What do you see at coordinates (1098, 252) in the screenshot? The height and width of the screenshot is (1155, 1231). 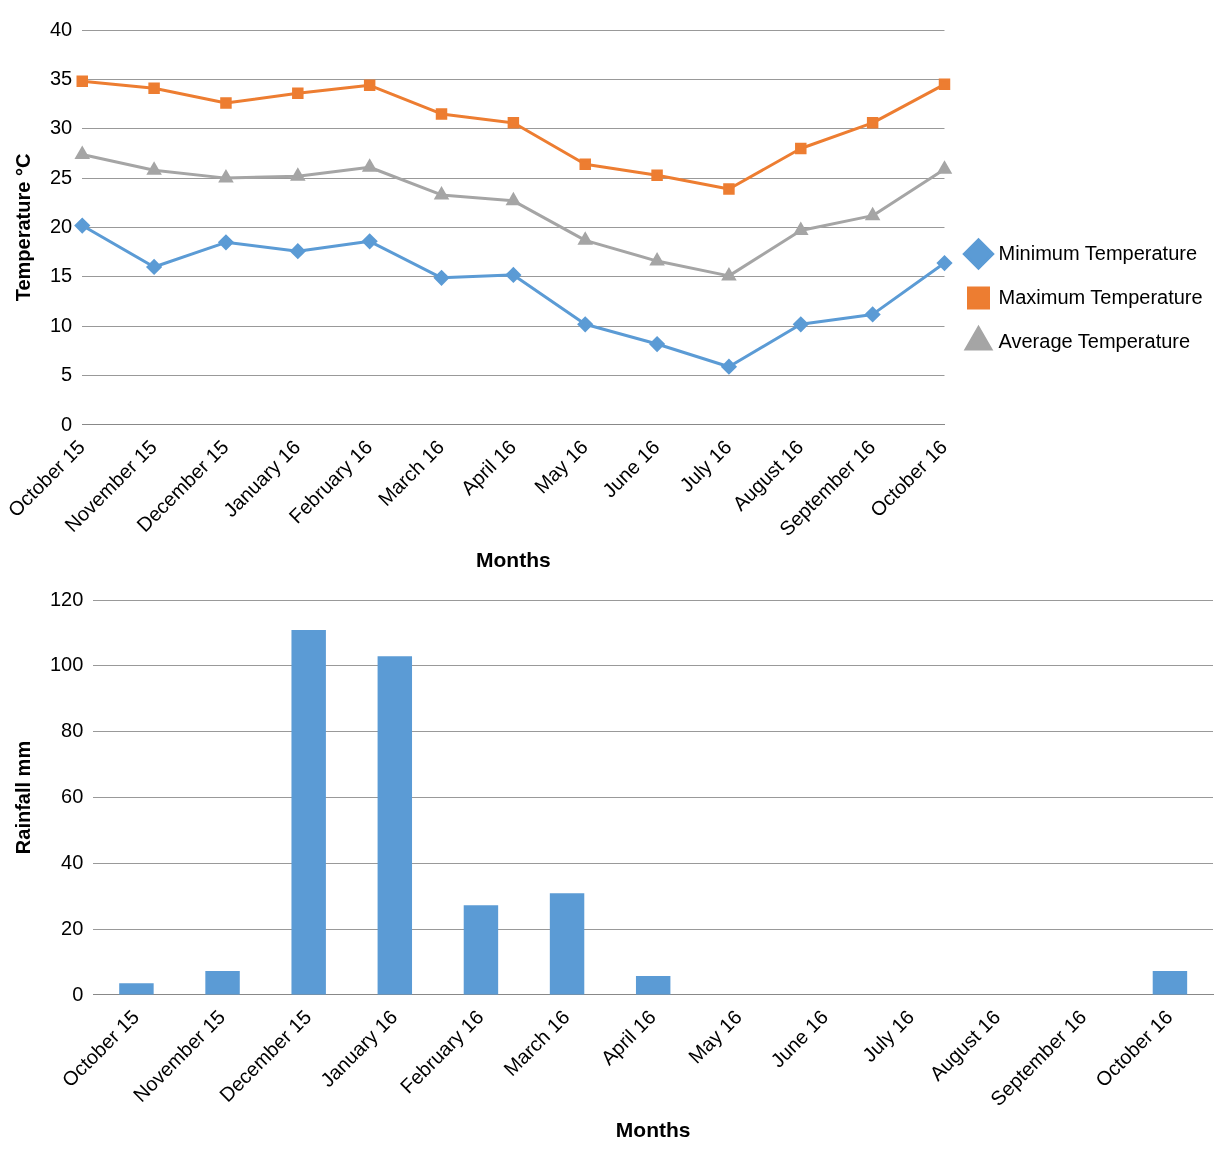 I see `legend-label: Minimum Temperature` at bounding box center [1098, 252].